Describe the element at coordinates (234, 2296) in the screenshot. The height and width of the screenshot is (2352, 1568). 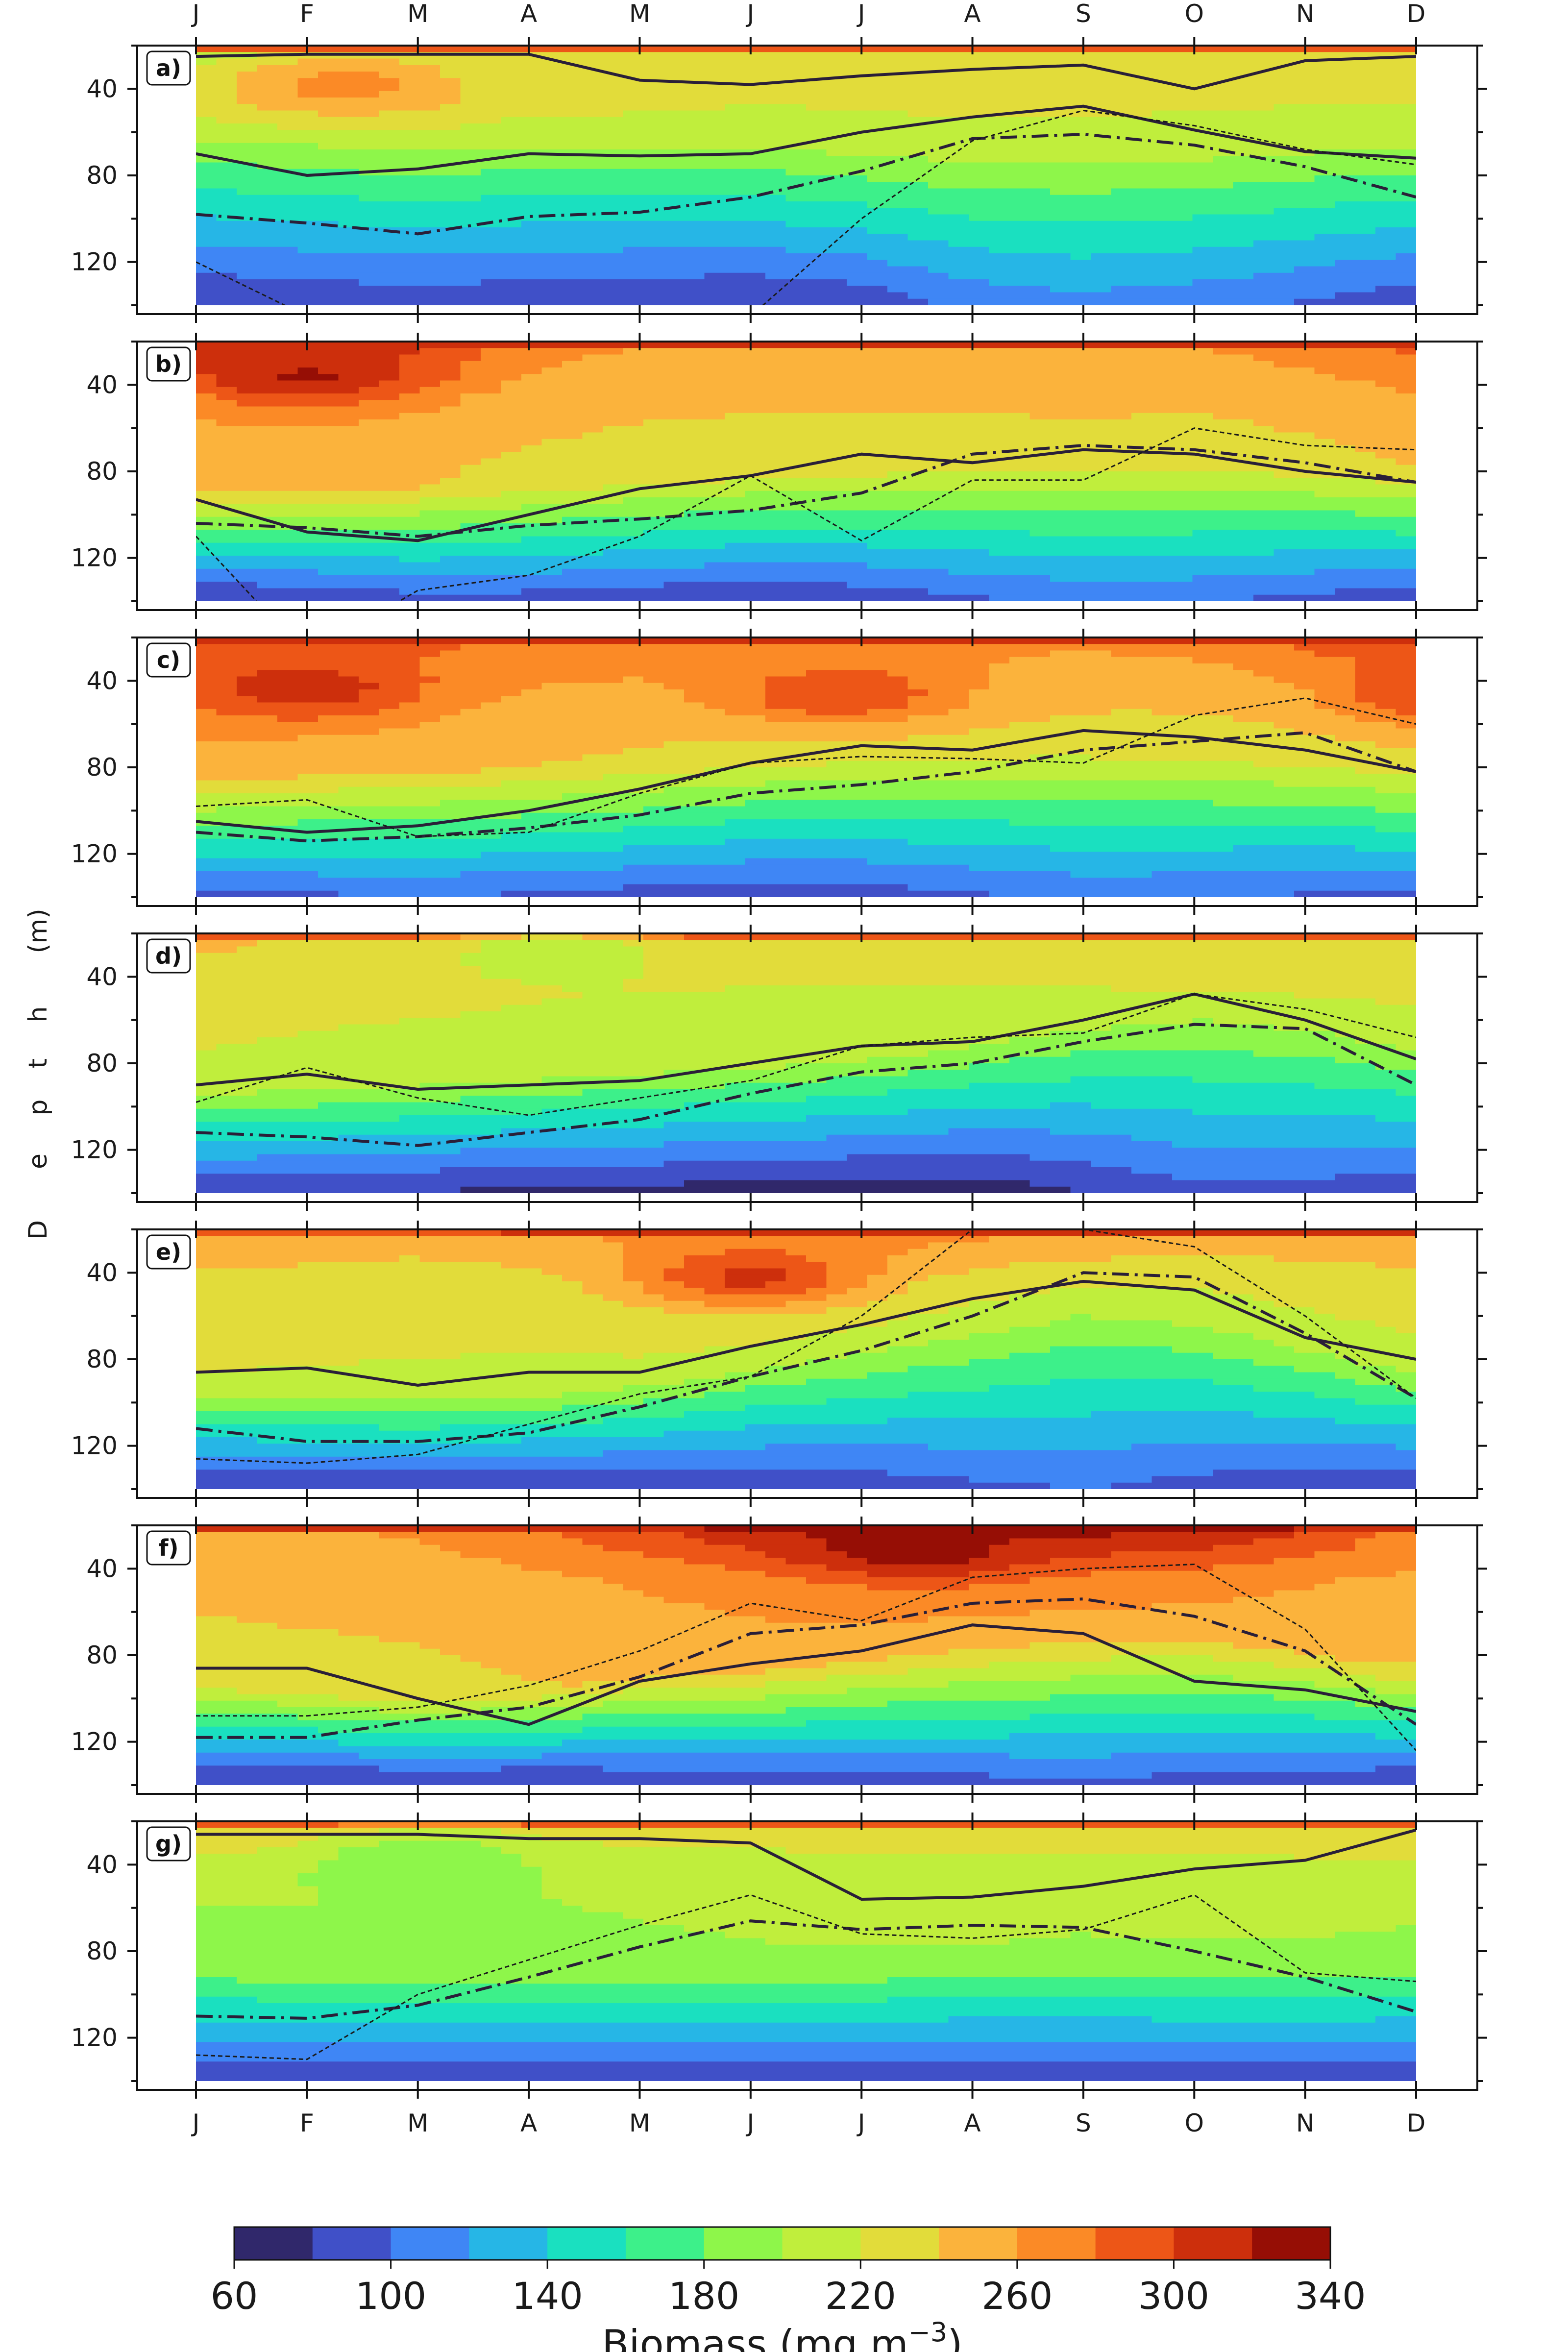
I see `colorbar-tick-label: 60` at that location.